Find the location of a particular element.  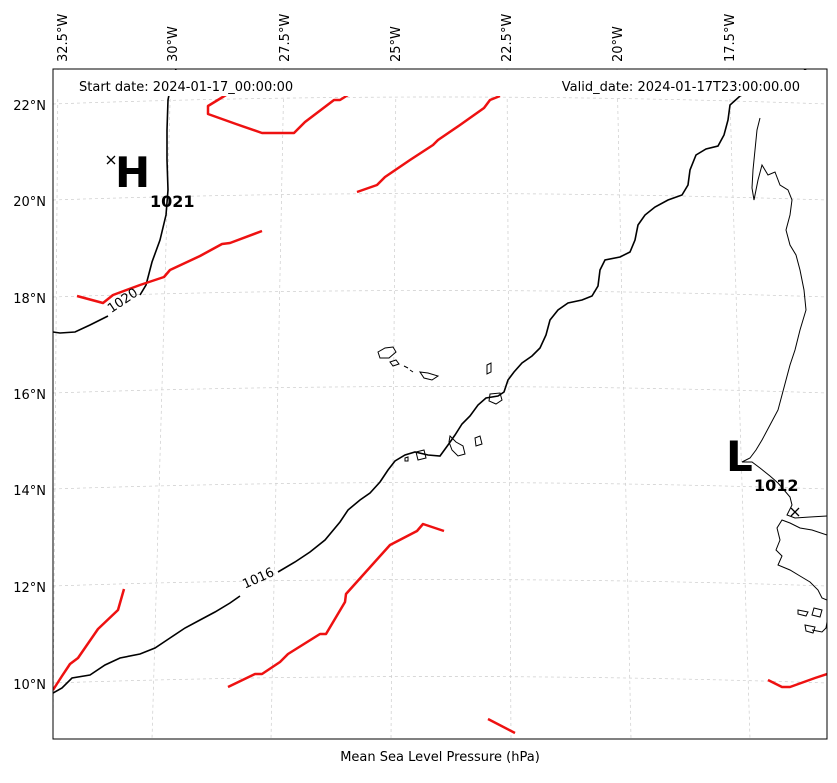

cape-verde-santa-luzia is located at coordinates (408, 369).